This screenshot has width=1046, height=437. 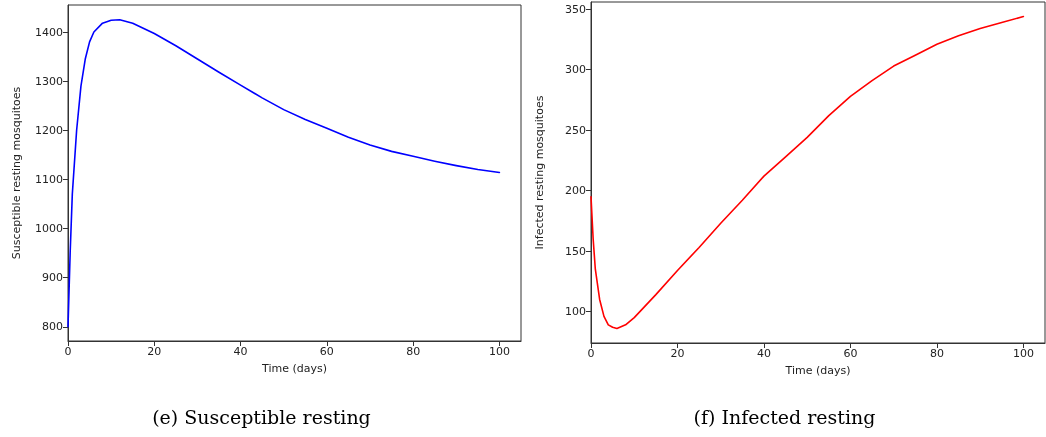 What do you see at coordinates (575, 312) in the screenshot?
I see `y-tick-label: 100` at bounding box center [575, 312].